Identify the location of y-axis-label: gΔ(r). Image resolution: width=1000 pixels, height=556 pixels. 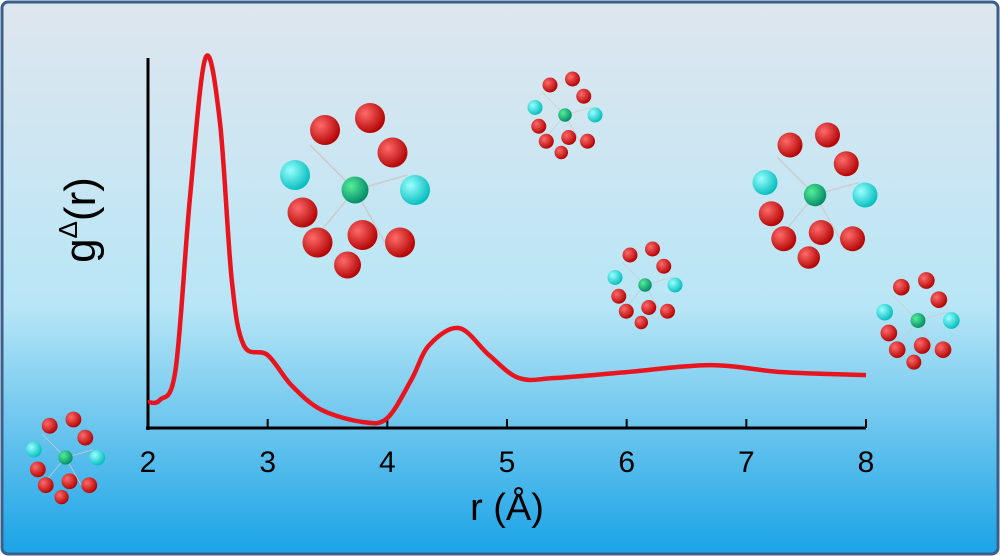
(79, 220).